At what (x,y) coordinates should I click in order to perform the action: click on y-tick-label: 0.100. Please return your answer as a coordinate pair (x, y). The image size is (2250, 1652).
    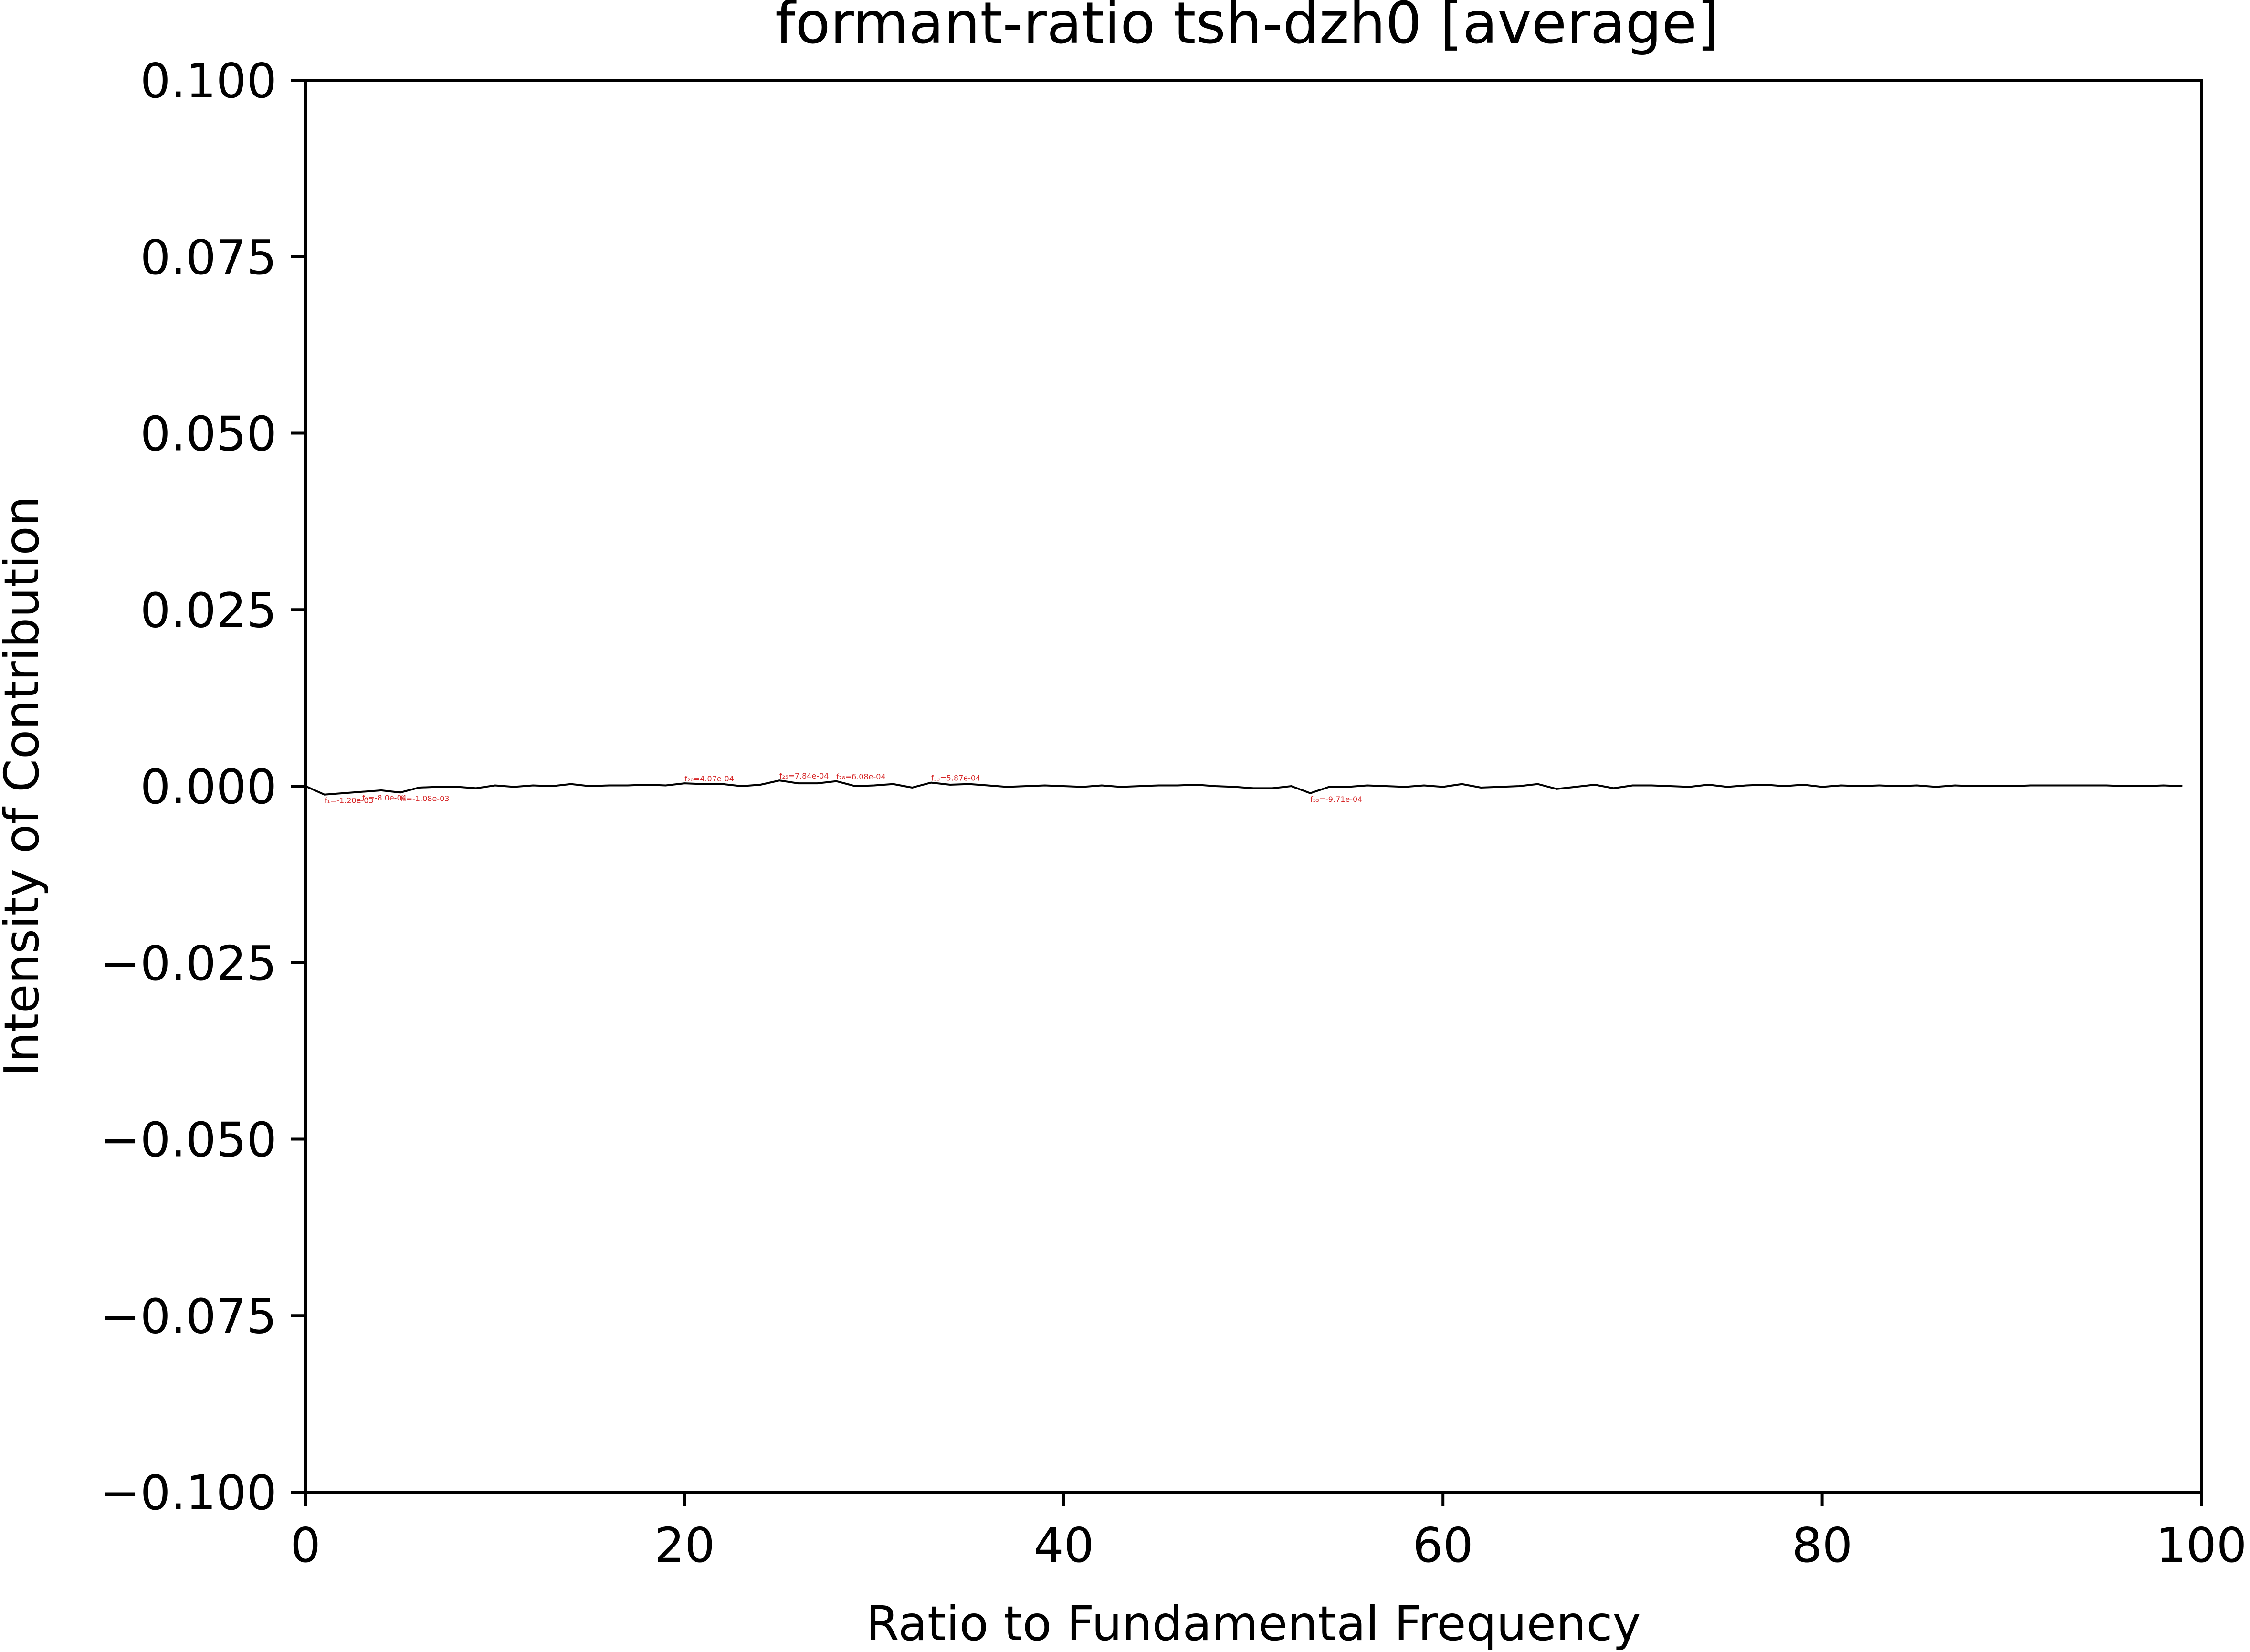
    Looking at the image, I should click on (208, 81).